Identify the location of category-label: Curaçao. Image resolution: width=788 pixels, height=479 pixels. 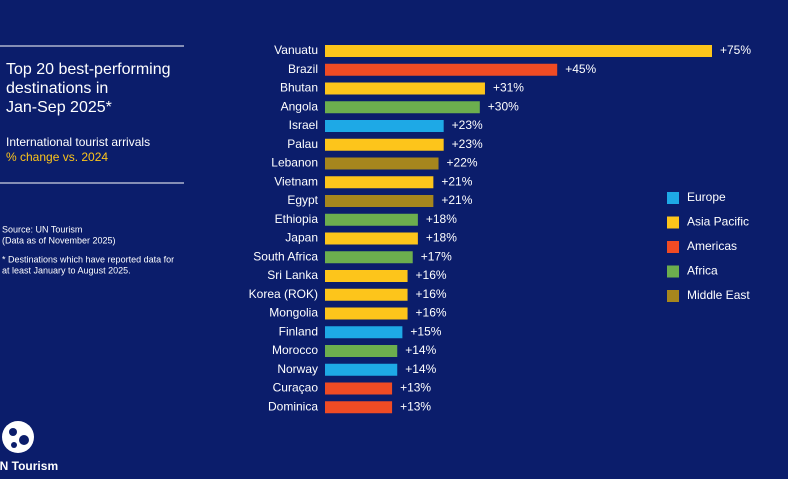
(296, 388).